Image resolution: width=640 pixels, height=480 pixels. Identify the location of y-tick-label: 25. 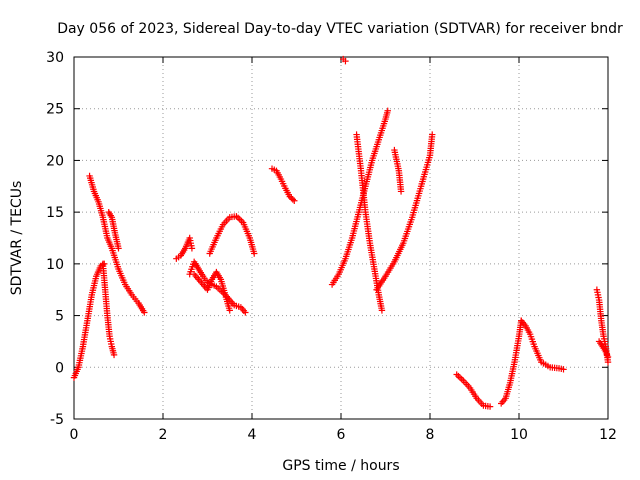
(55, 110).